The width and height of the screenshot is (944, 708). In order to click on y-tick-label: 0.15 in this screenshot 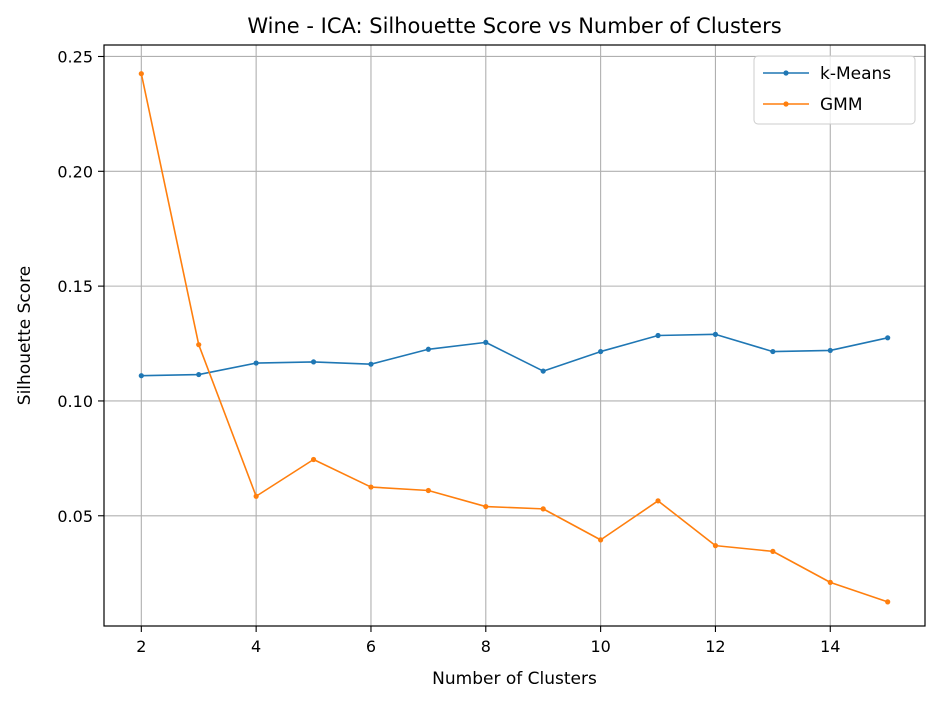, I will do `click(75, 286)`.